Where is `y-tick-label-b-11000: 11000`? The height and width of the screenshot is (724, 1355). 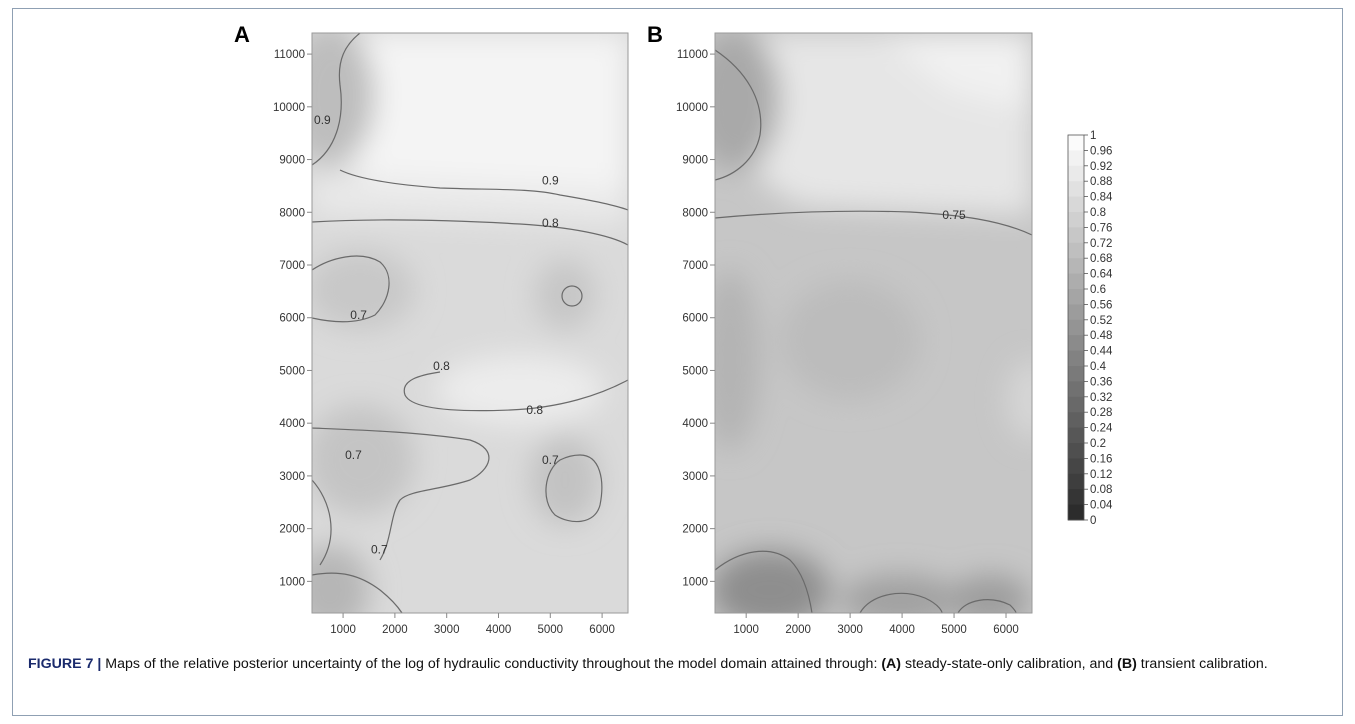
y-tick-label-b-11000: 11000 is located at coordinates (692, 55).